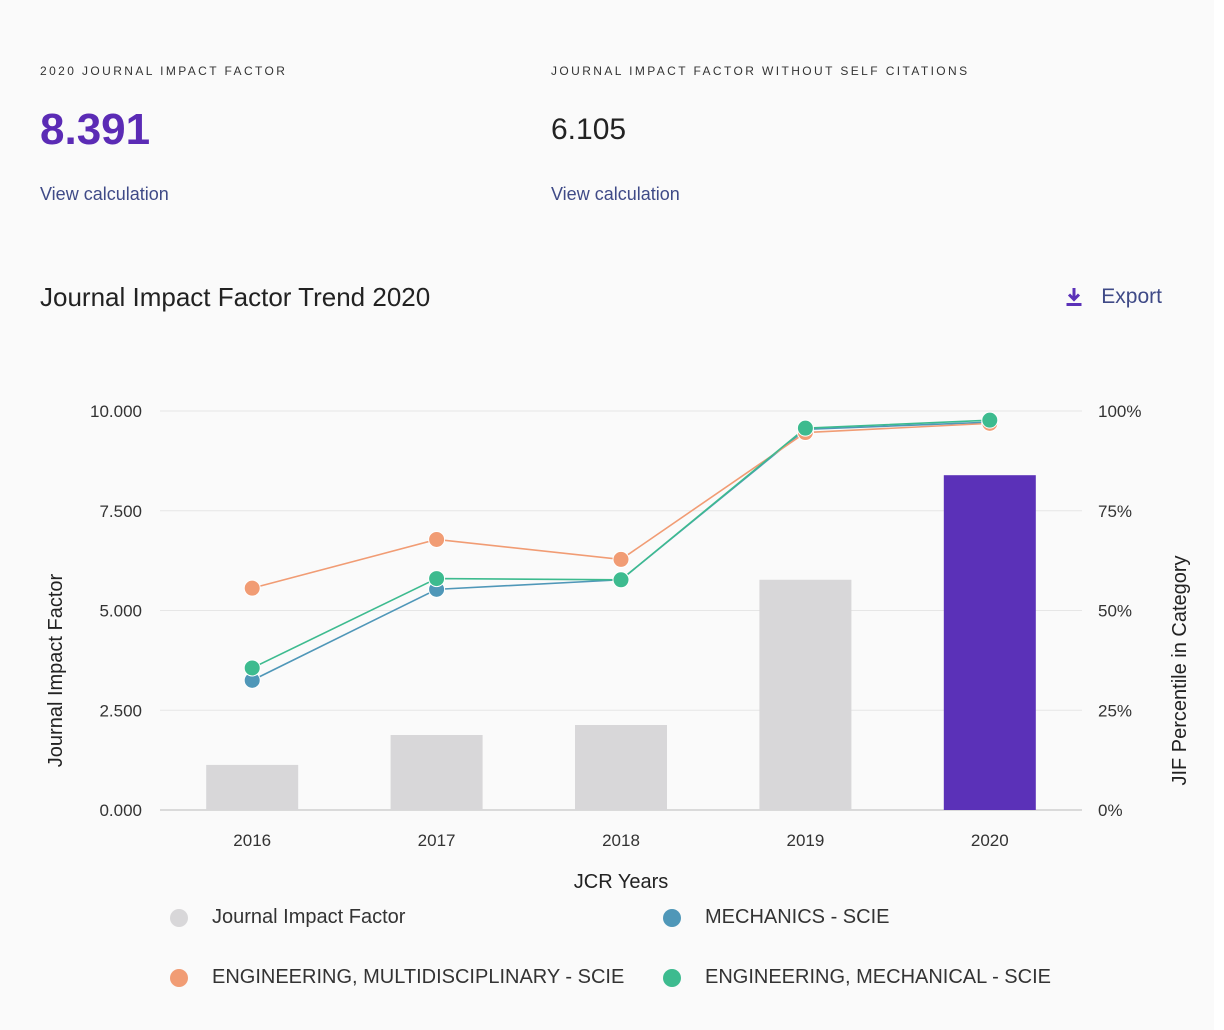  What do you see at coordinates (164, 71) in the screenshot?
I see `jif-label: 2020 JOURNAL IMPACT FACTOR` at bounding box center [164, 71].